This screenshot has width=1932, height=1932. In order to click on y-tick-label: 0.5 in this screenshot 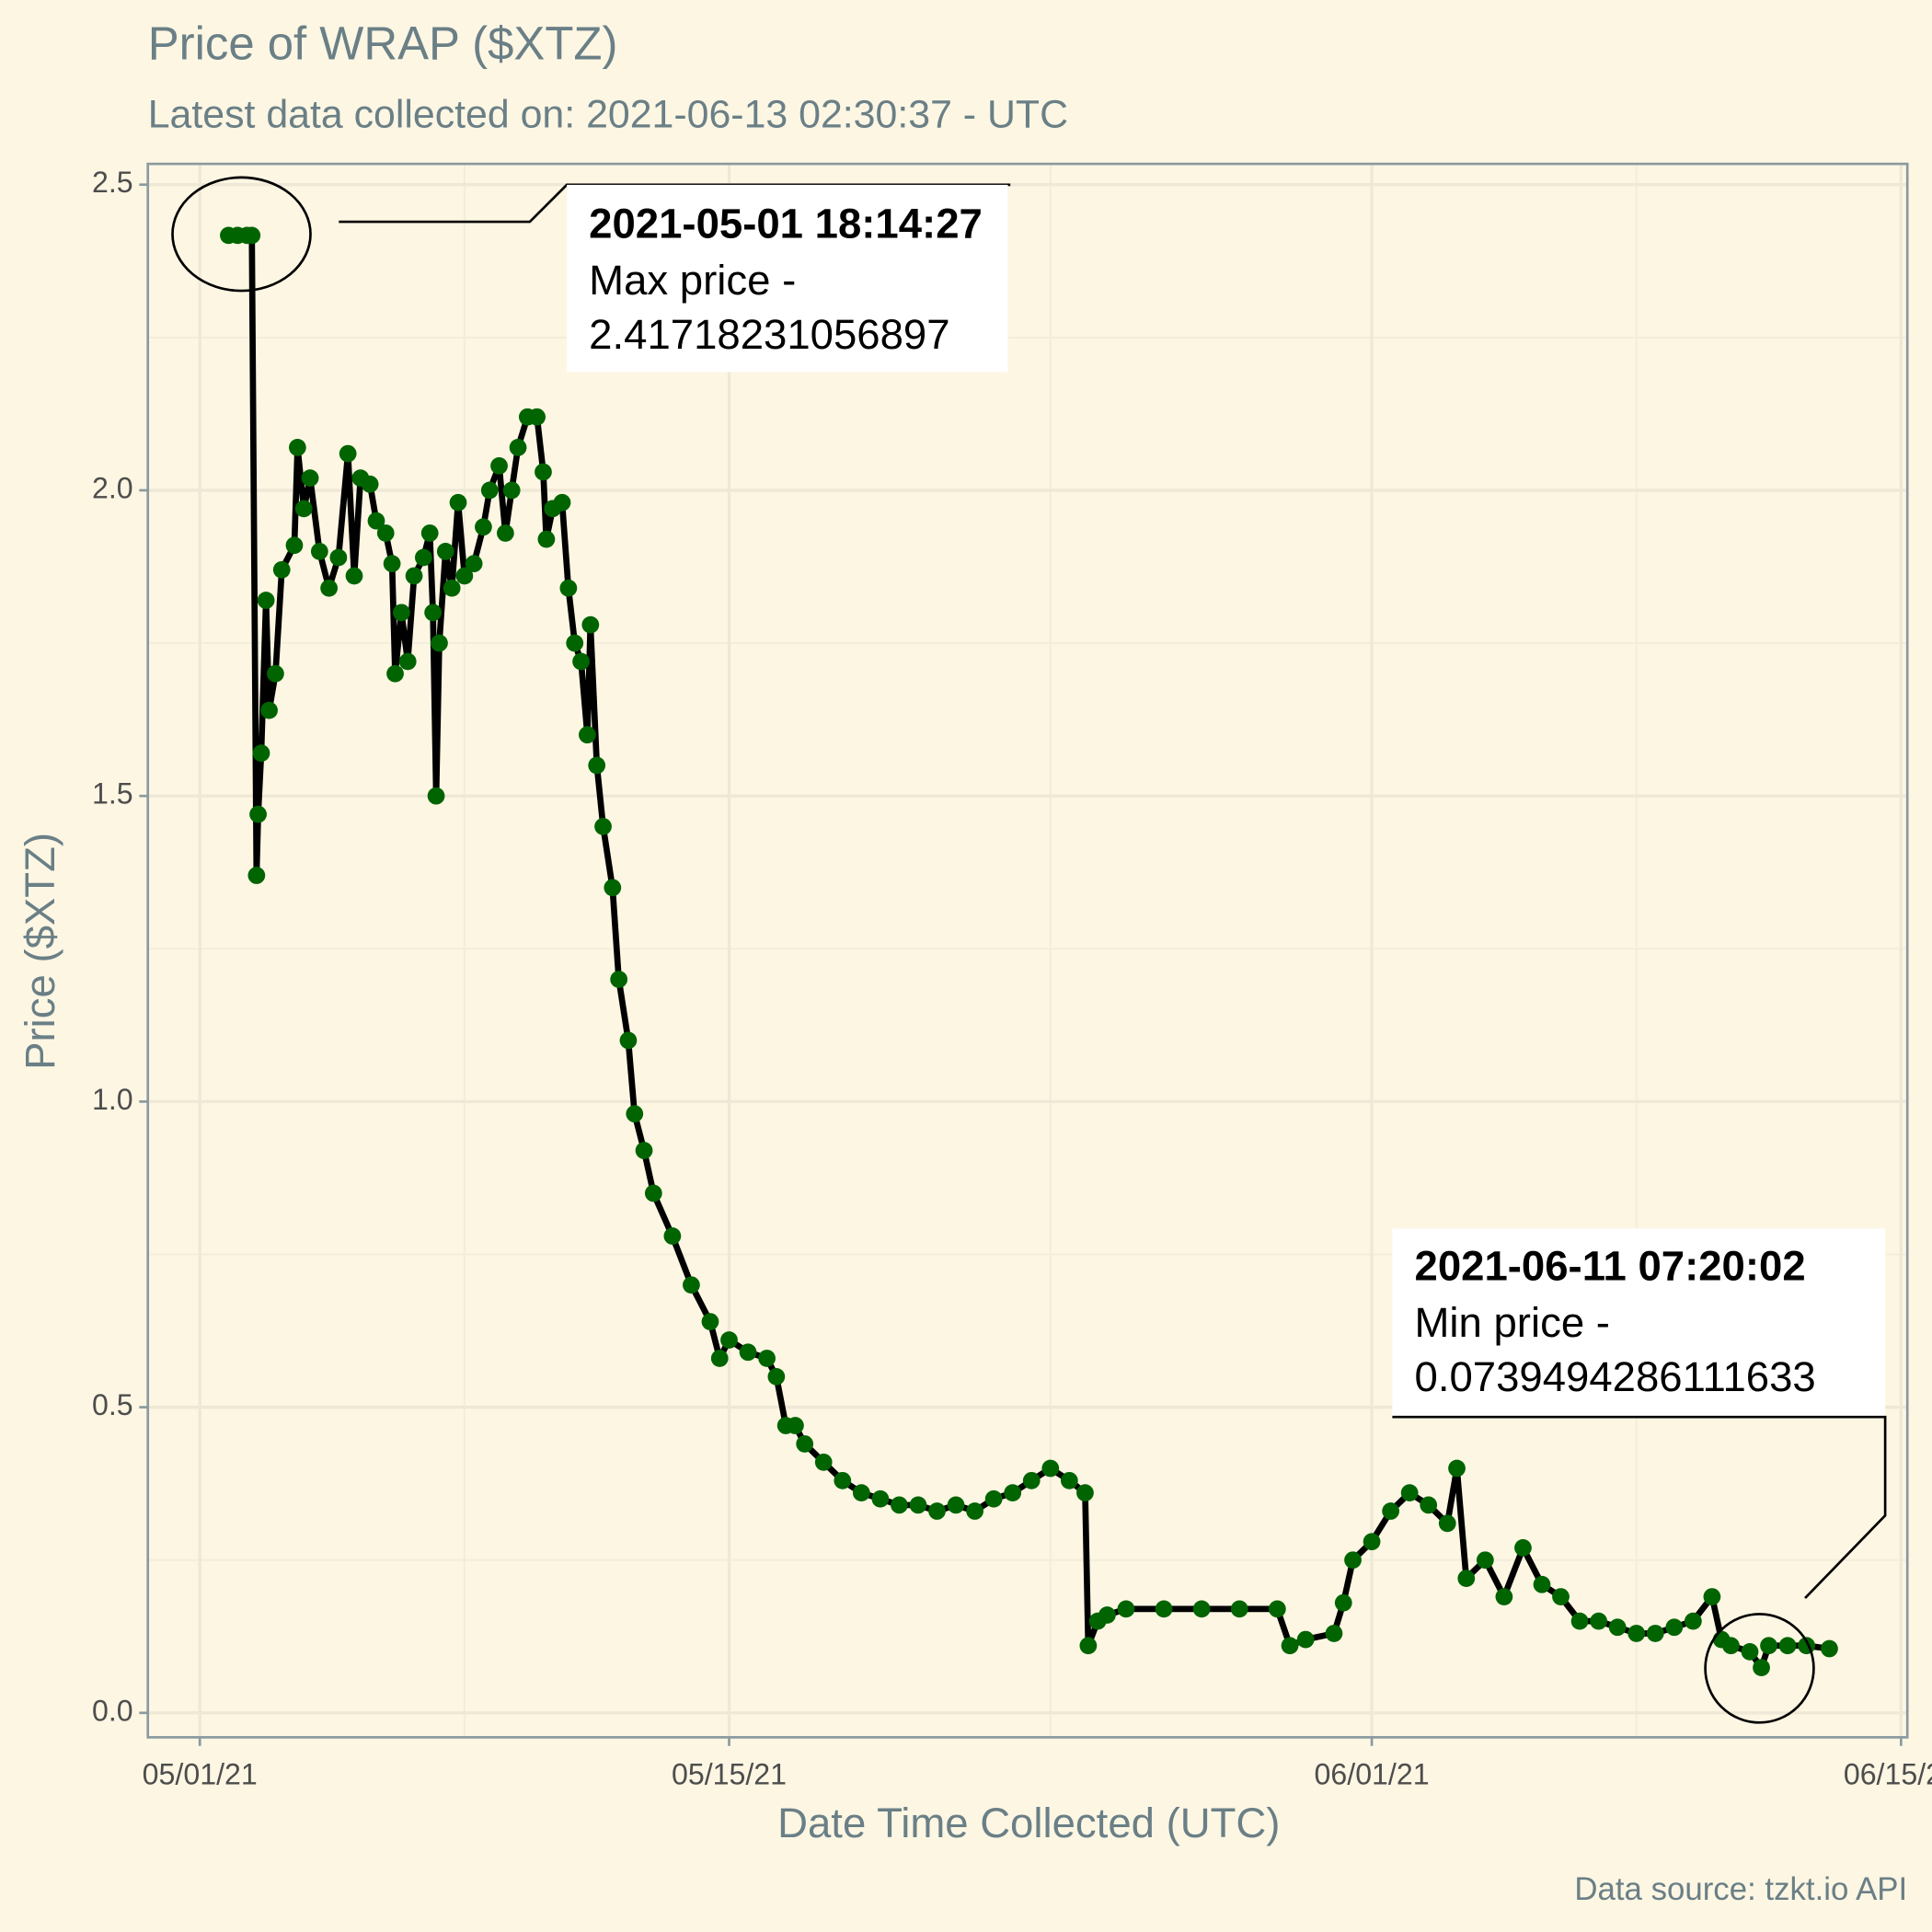, I will do `click(112, 1404)`.